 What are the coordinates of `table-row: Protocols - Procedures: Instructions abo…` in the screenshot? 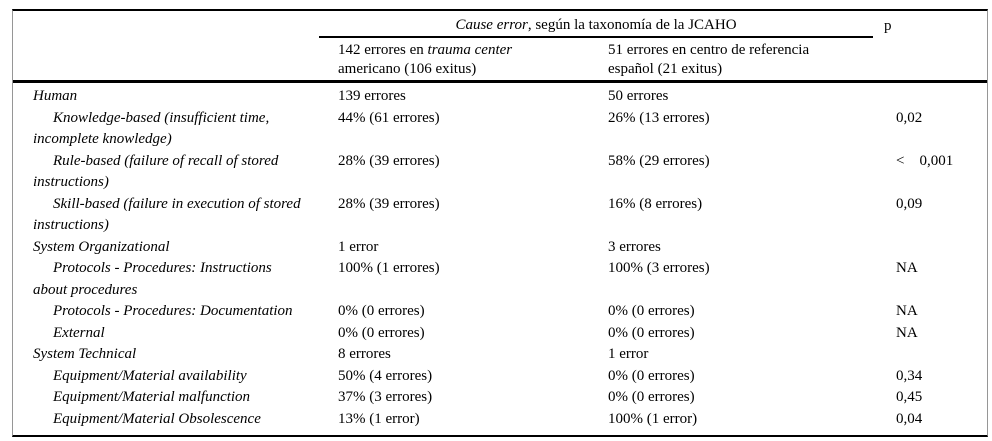 It's located at (500, 279).